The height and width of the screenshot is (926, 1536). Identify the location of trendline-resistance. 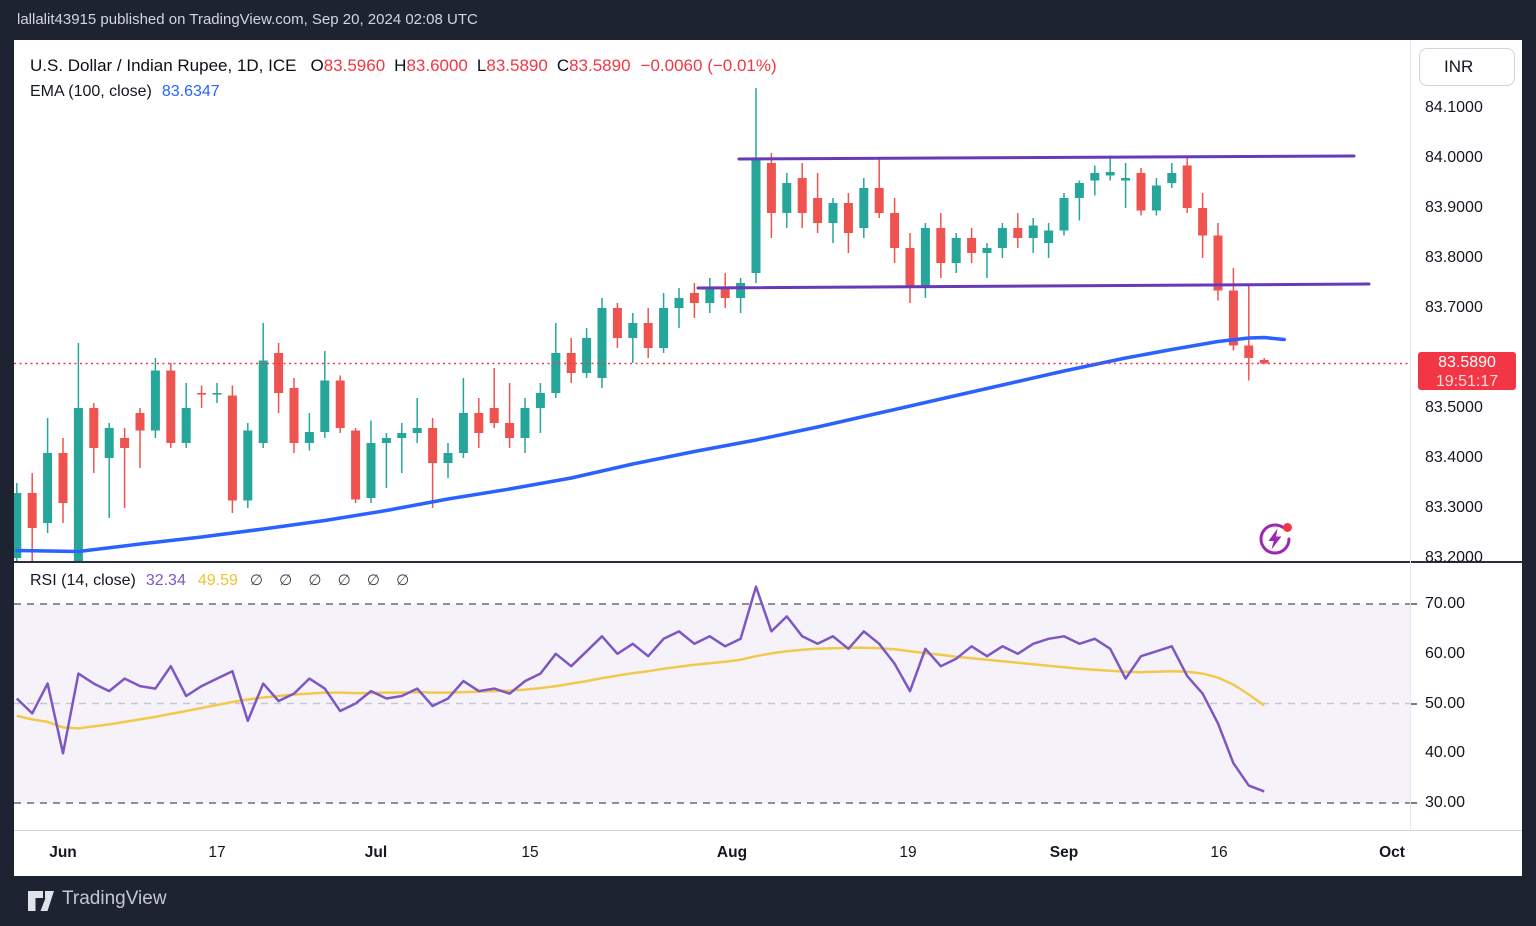
(1046, 157).